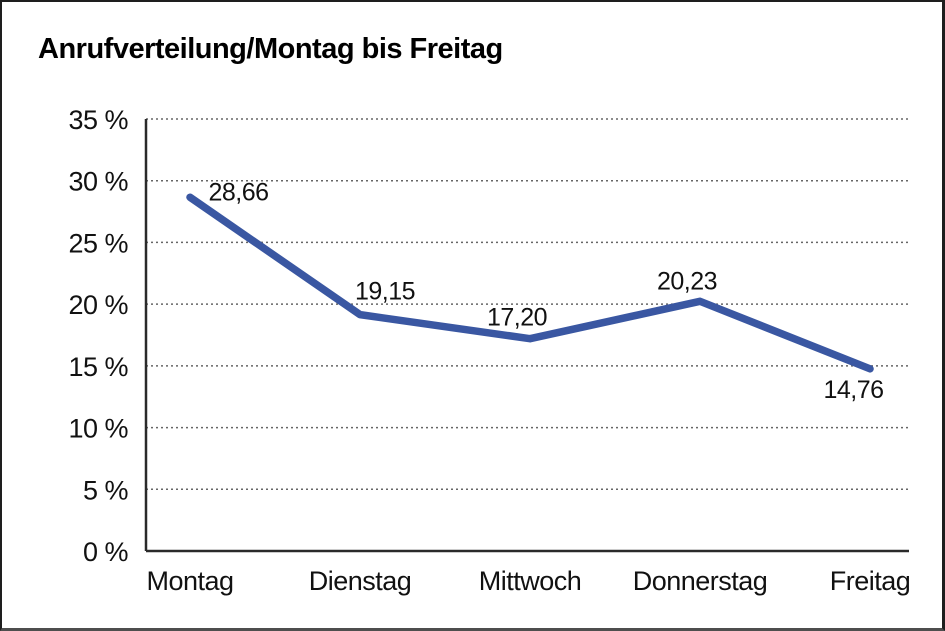 The width and height of the screenshot is (945, 631). Describe the element at coordinates (98, 182) in the screenshot. I see `y-tick-label: 30 %` at that location.